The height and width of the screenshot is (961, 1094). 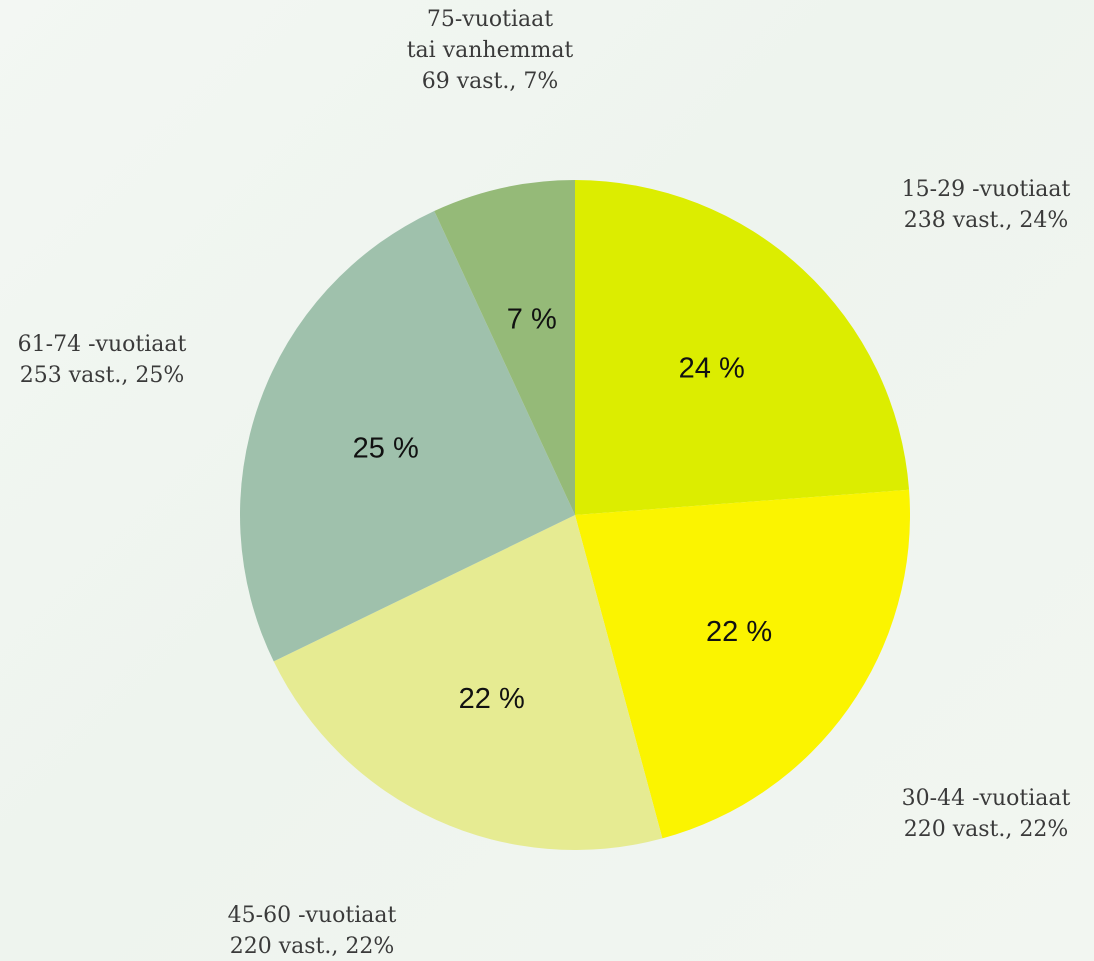 I want to click on pie-slice-75-plus, so click(x=504, y=347).